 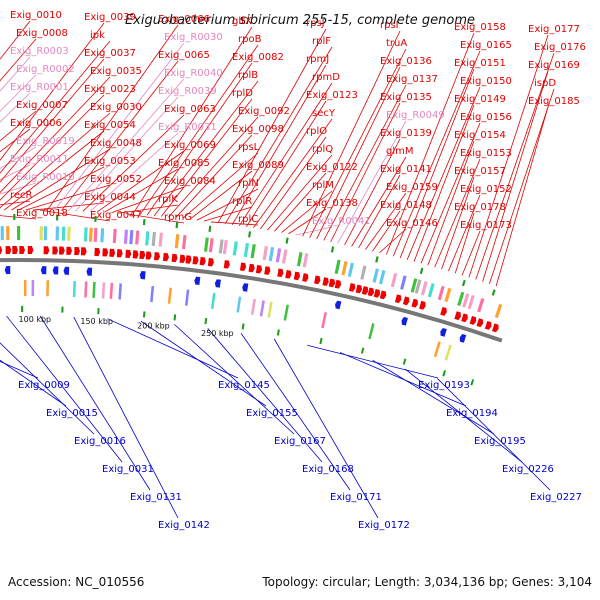 I want to click on forward-feature-label: rpmD, so click(x=326, y=77).